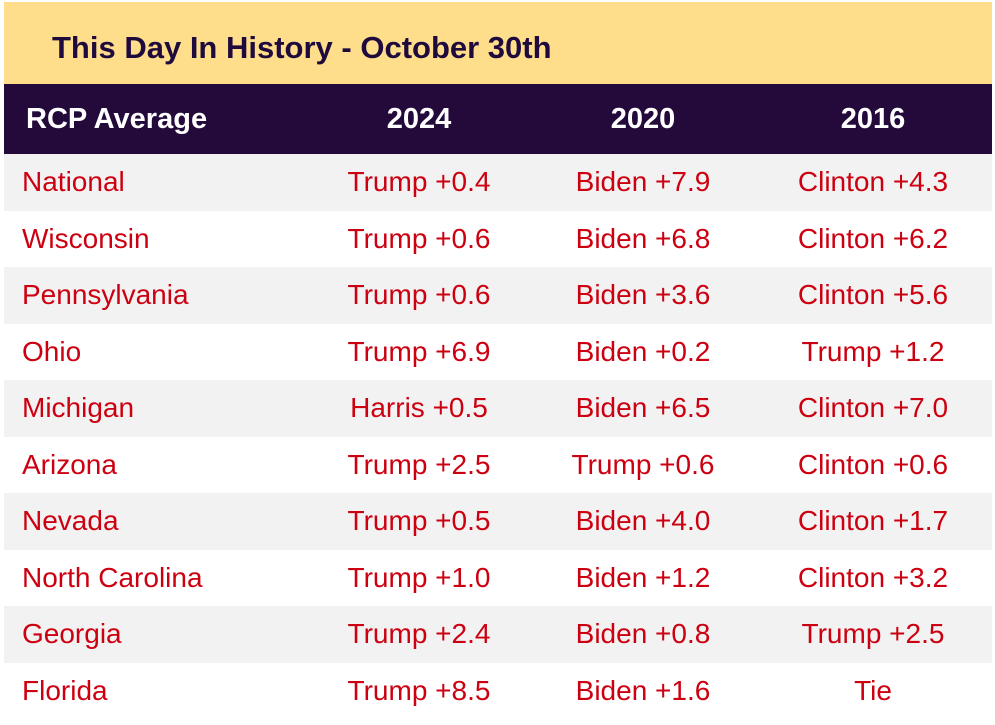 The height and width of the screenshot is (725, 995). I want to click on table-header-row: RCP Average 2024 2020 2016, so click(498, 119).